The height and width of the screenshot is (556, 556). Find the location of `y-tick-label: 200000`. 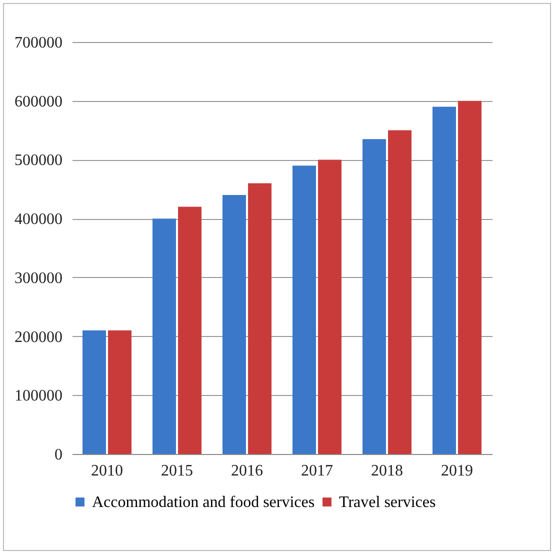

y-tick-label: 200000 is located at coordinates (38, 337).